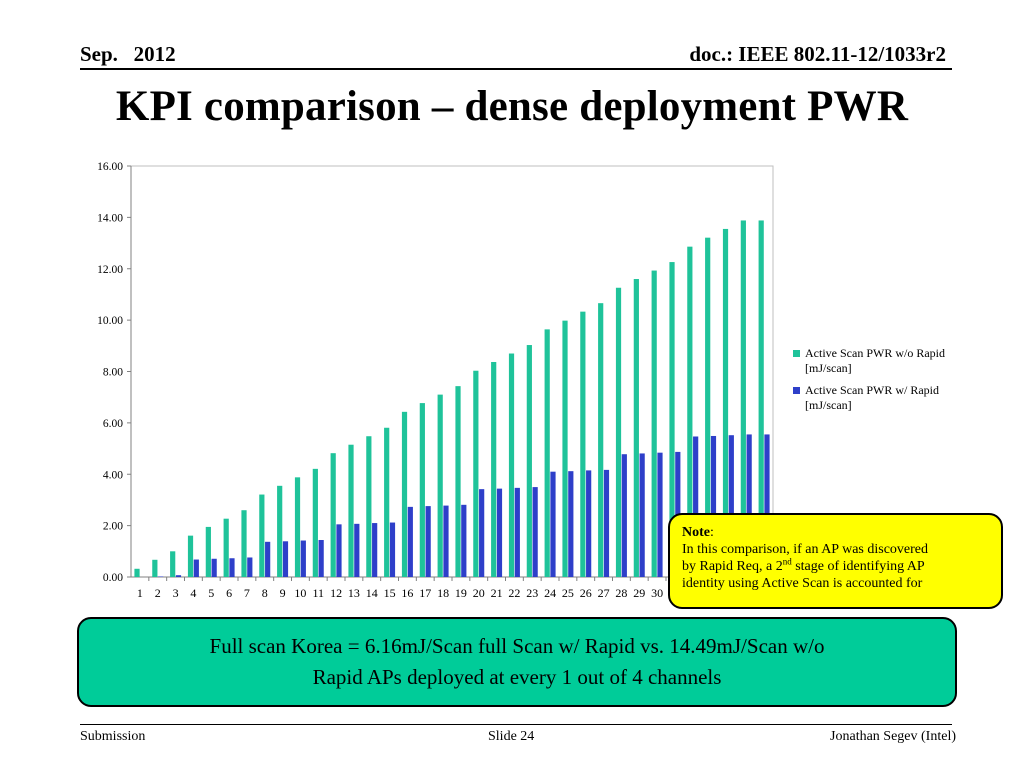 The width and height of the screenshot is (1024, 768). Describe the element at coordinates (336, 593) in the screenshot. I see `x-tick-label: 12` at that location.